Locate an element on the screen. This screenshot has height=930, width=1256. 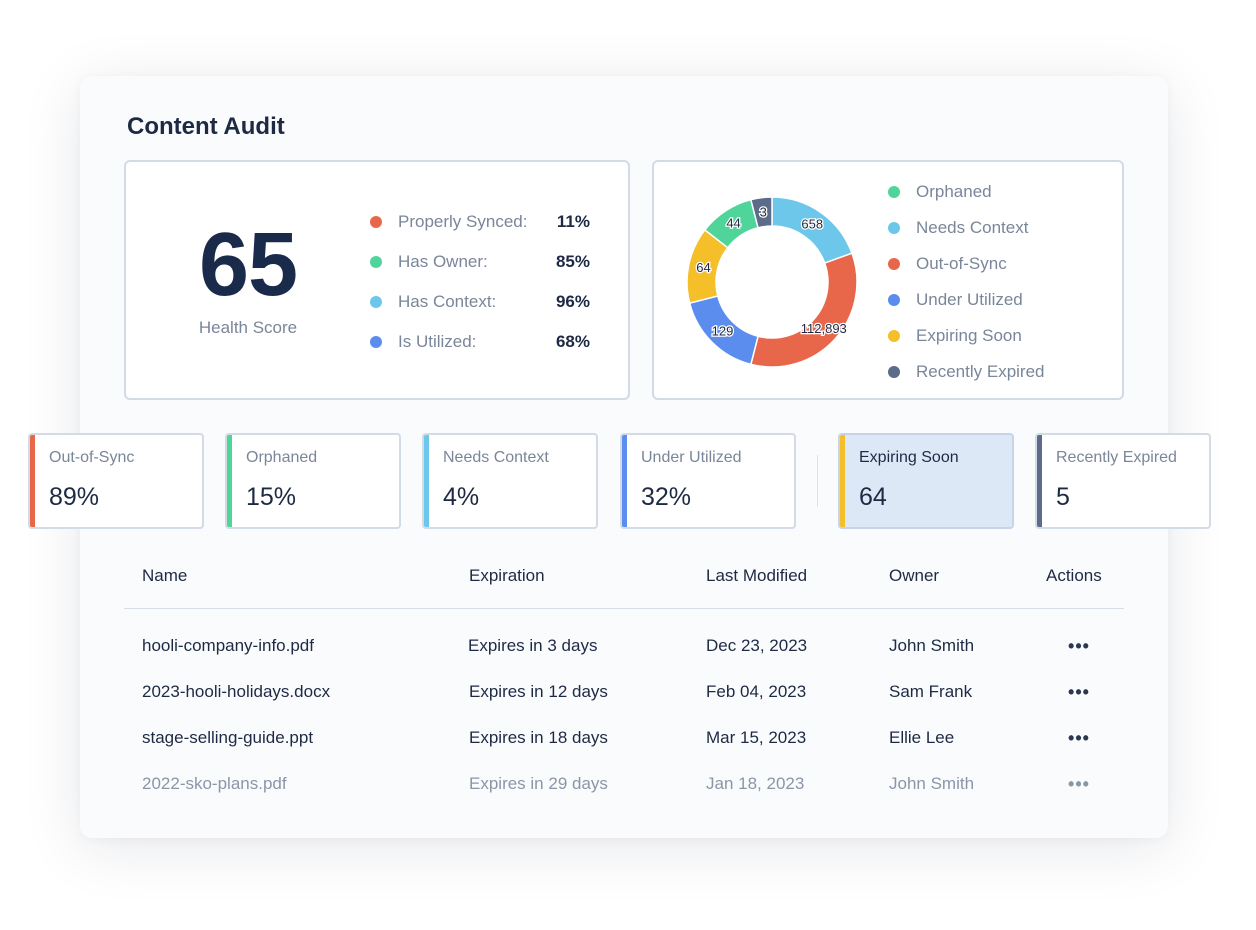
metric-value: 11% is located at coordinates (573, 221).